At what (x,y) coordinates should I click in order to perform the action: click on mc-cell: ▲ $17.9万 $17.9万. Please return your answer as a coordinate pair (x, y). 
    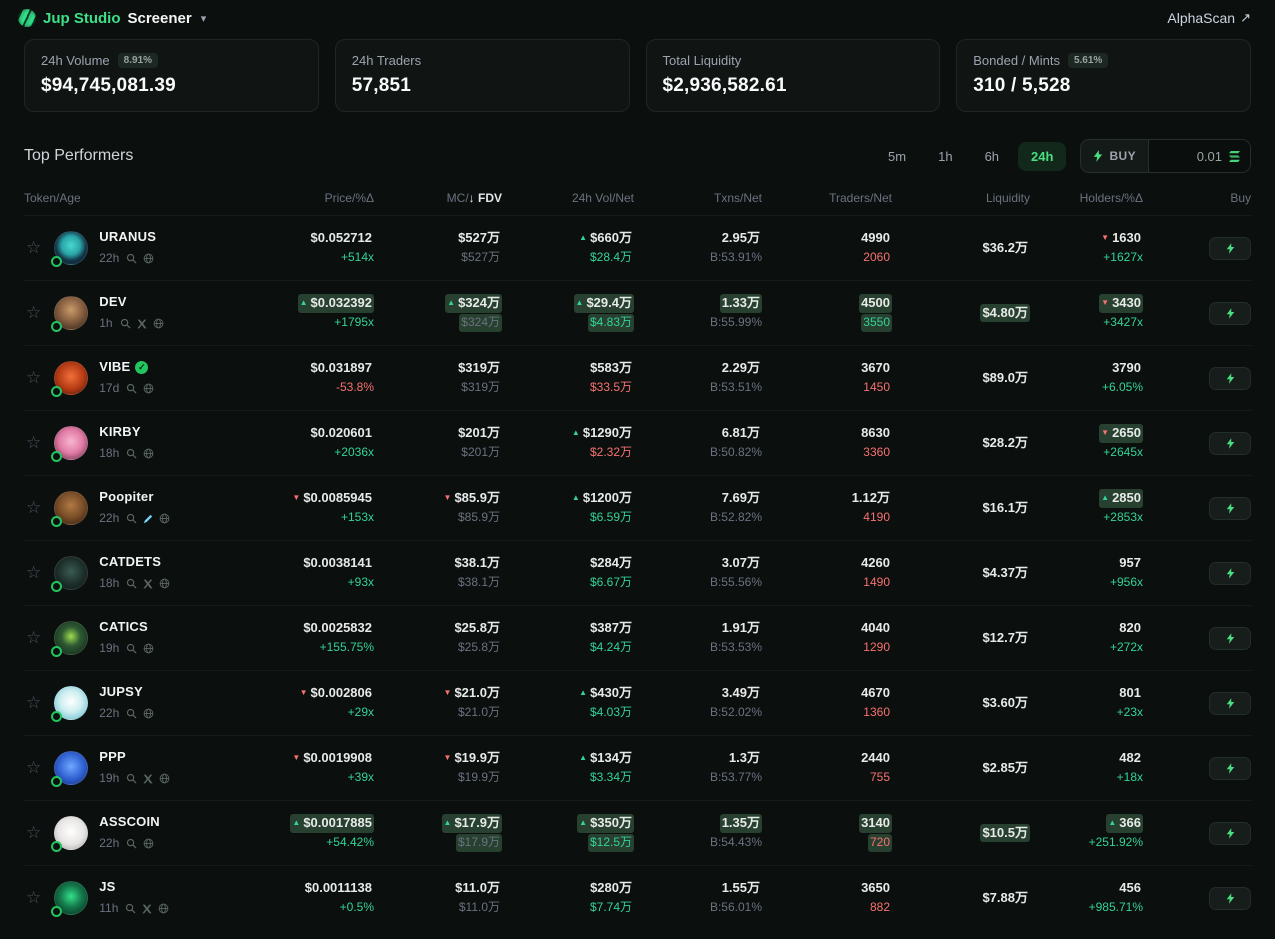
    Looking at the image, I should click on (438, 833).